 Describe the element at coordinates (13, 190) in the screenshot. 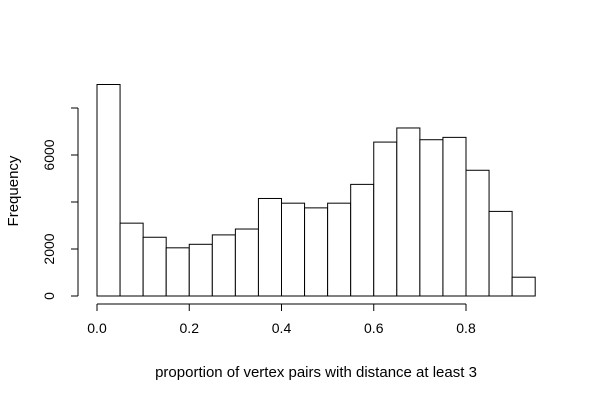

I see `y-axis-title: Frequency` at that location.